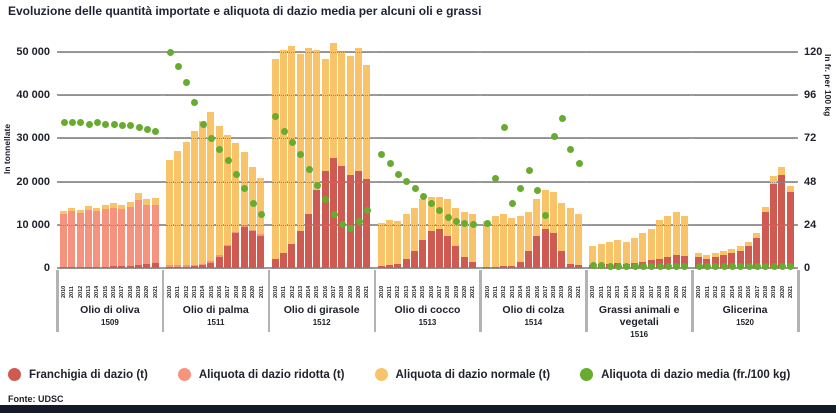 The height and width of the screenshot is (413, 836). Describe the element at coordinates (807, 268) in the screenshot. I see `y-tick-right: 0` at that location.